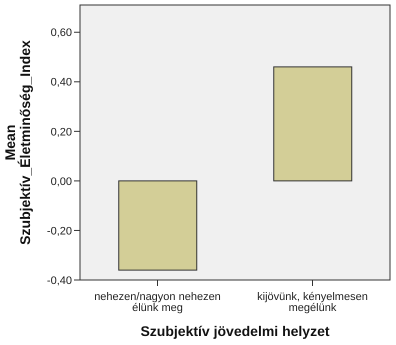 The width and height of the screenshot is (396, 345). Describe the element at coordinates (61, 182) in the screenshot. I see `y-tick-label: 0,00` at that location.